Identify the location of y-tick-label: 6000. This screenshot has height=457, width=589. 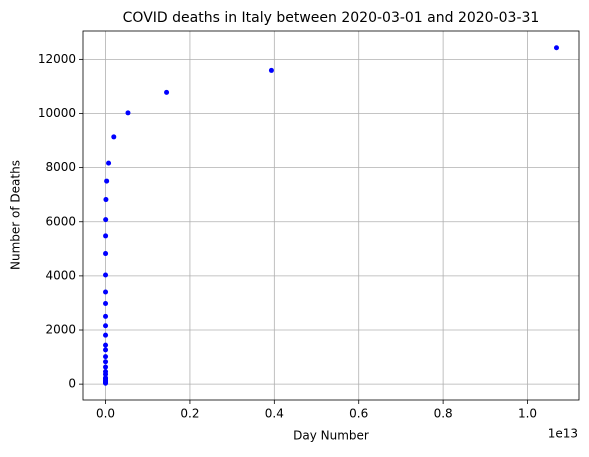
(60, 221).